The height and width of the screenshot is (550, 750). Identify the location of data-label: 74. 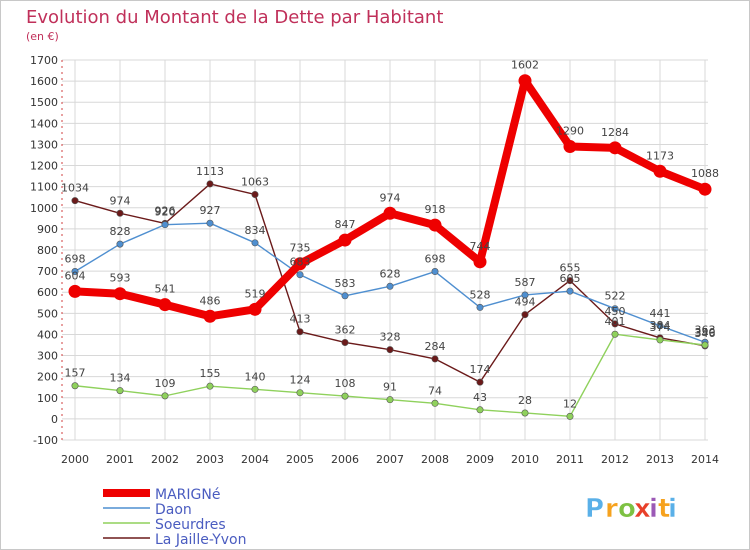
(435, 390).